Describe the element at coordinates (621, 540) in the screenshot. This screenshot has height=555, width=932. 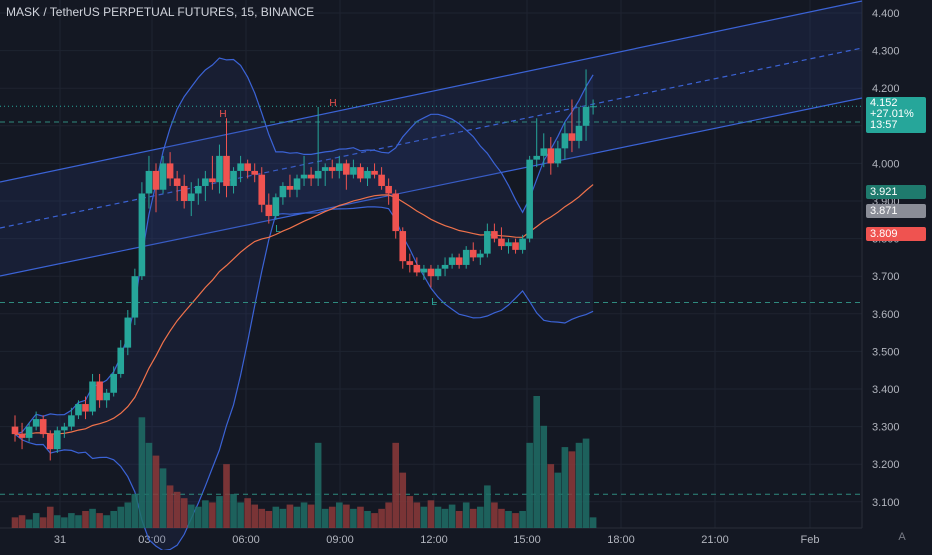
I see `x-tick-label: 18:00` at that location.